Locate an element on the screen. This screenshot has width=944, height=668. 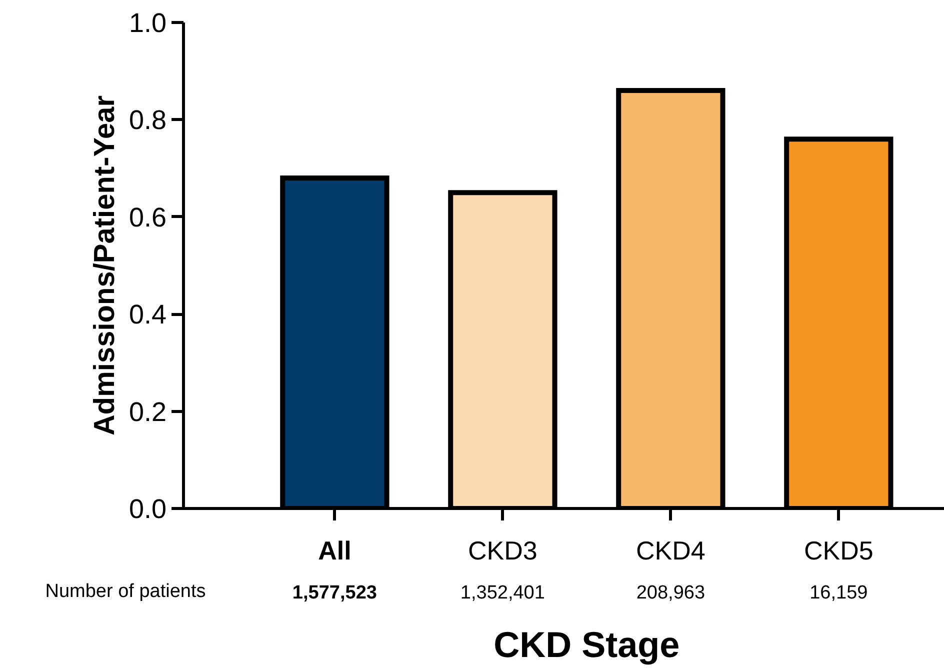
y-tick-label: 0.0 is located at coordinates (147, 509).